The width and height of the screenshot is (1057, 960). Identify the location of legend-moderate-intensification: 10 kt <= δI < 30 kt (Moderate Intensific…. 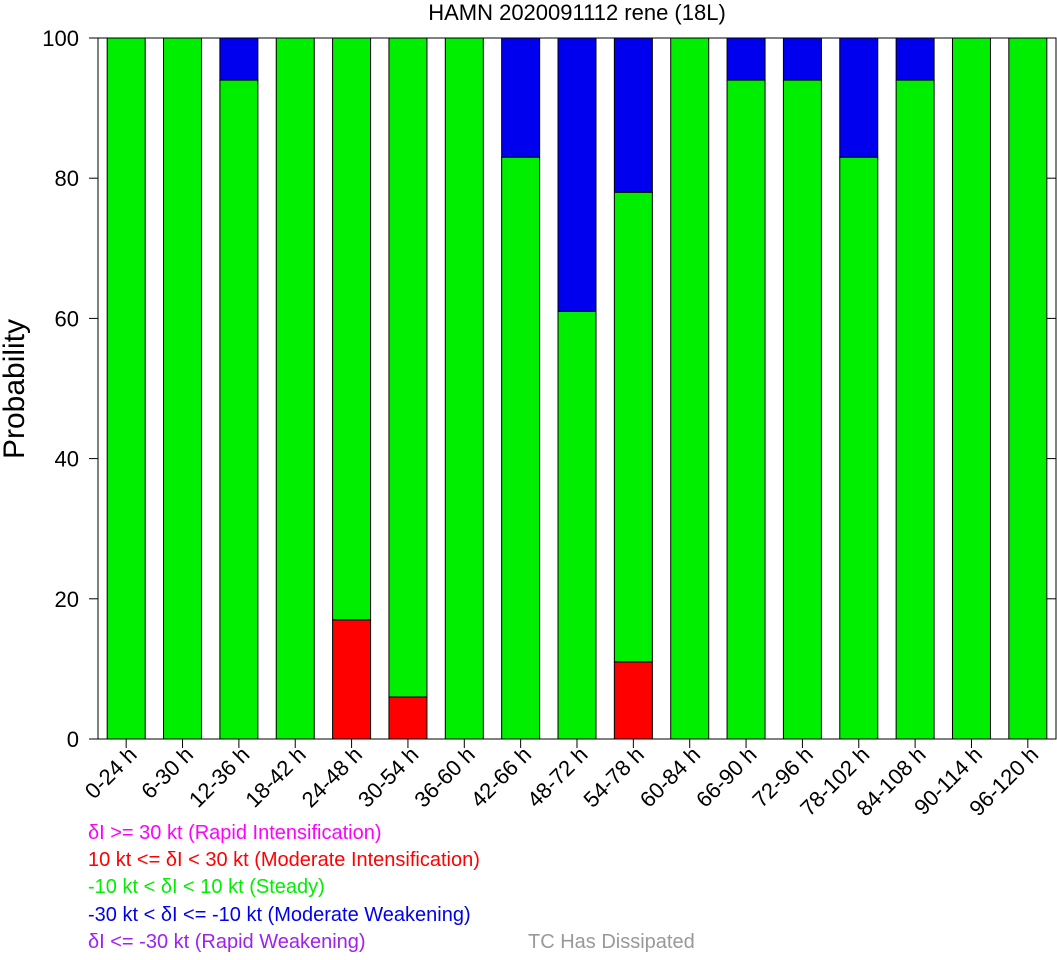
(284, 860).